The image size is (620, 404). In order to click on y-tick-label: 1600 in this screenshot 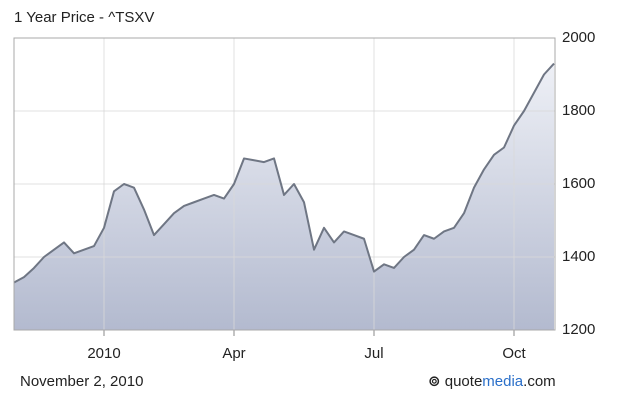, I will do `click(578, 183)`.